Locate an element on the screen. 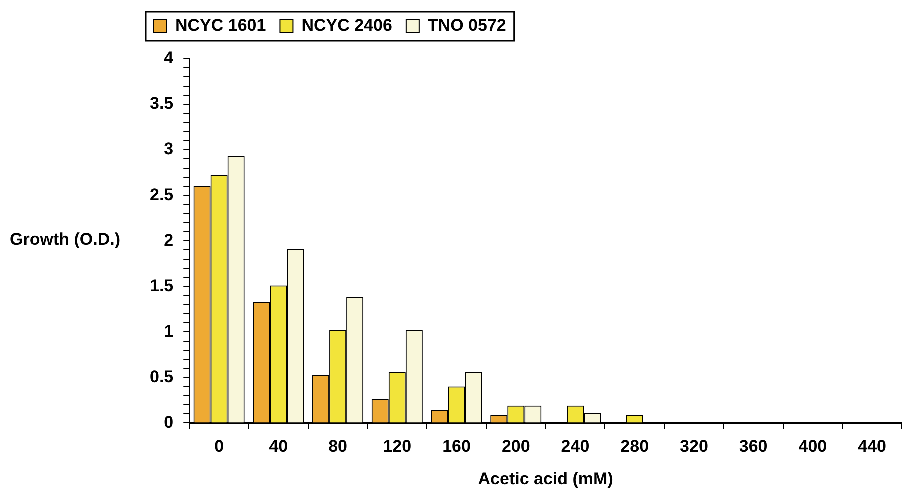  legend-label: NCYC 1601 is located at coordinates (221, 26).